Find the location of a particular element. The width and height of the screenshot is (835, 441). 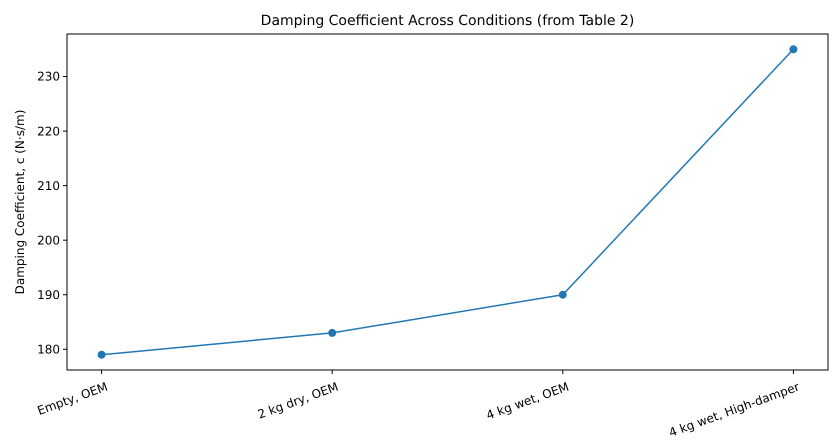

x-tick-label: 4 kg wet, OEM is located at coordinates (527, 401).